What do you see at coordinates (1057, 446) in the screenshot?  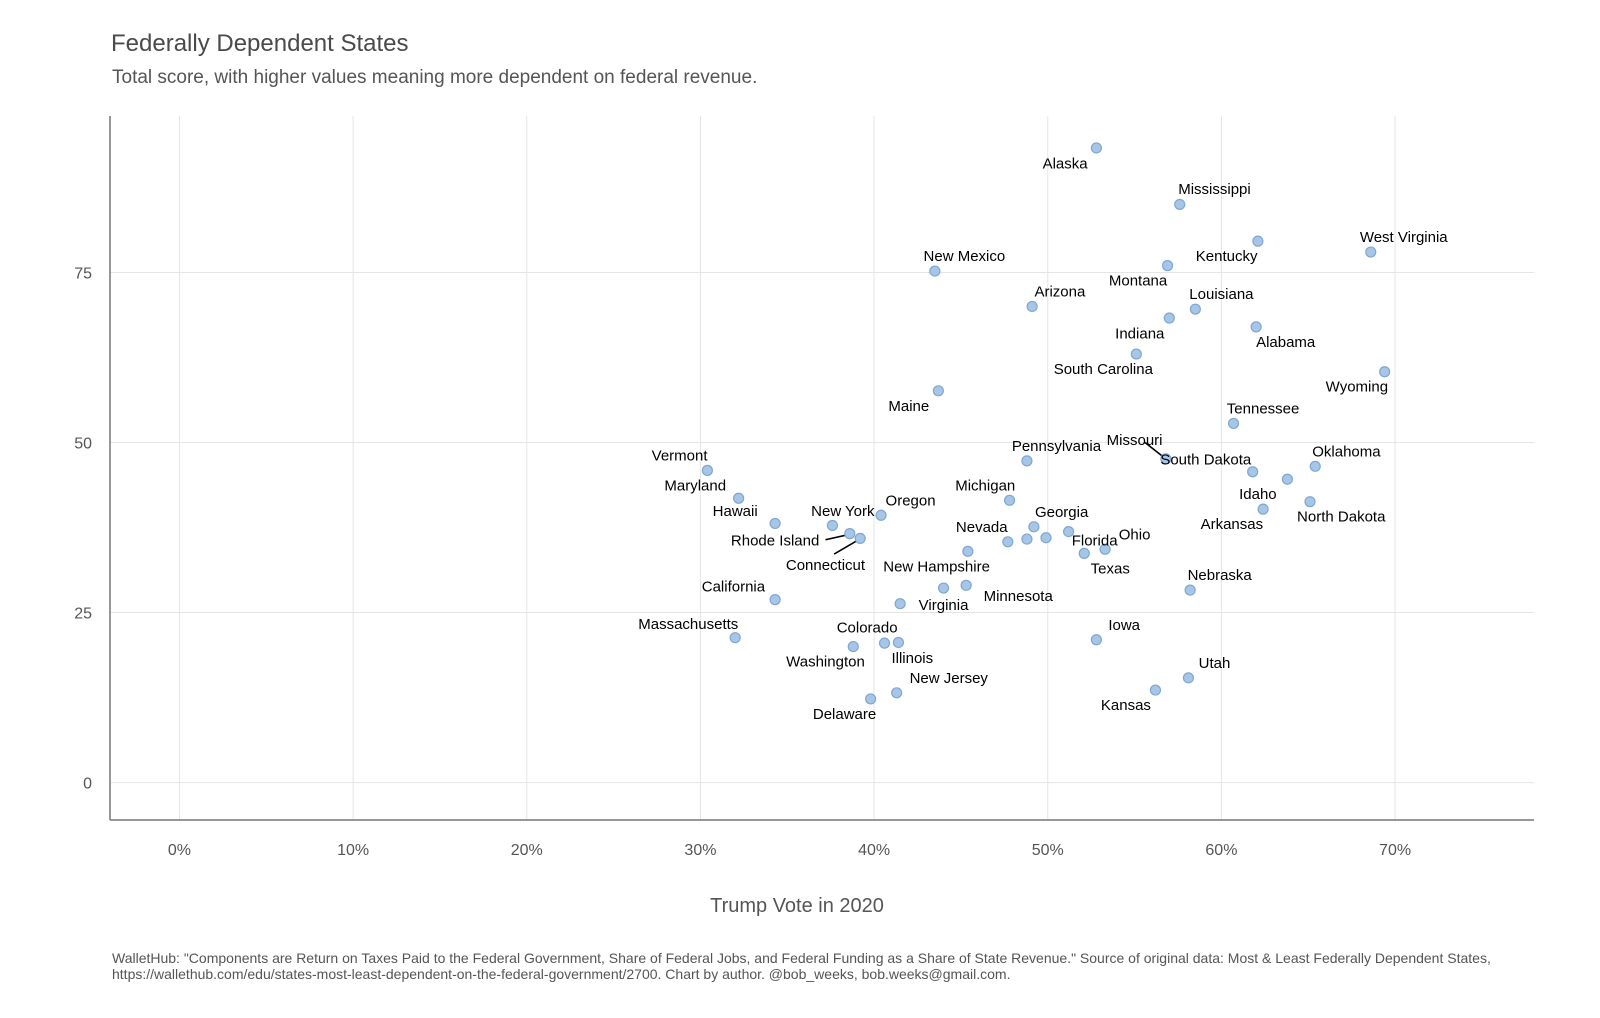 I see `point-label: Pennsylvania` at bounding box center [1057, 446].